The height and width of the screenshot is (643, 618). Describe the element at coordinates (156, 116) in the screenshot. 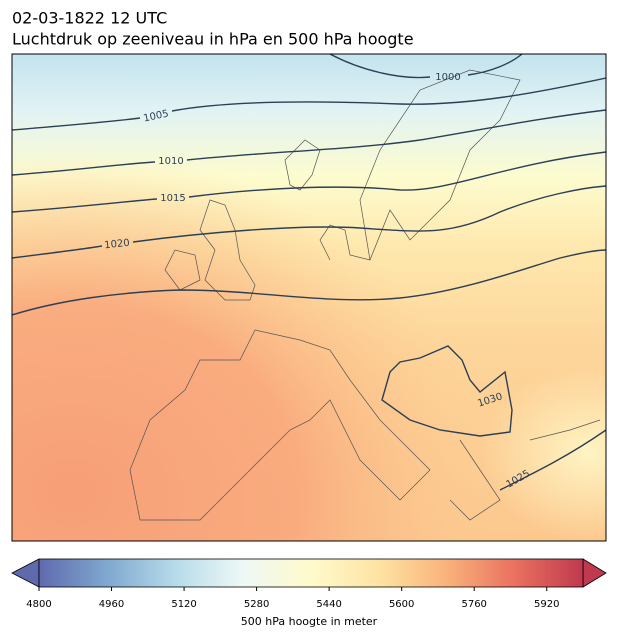

I see `contour-label: 1005` at that location.